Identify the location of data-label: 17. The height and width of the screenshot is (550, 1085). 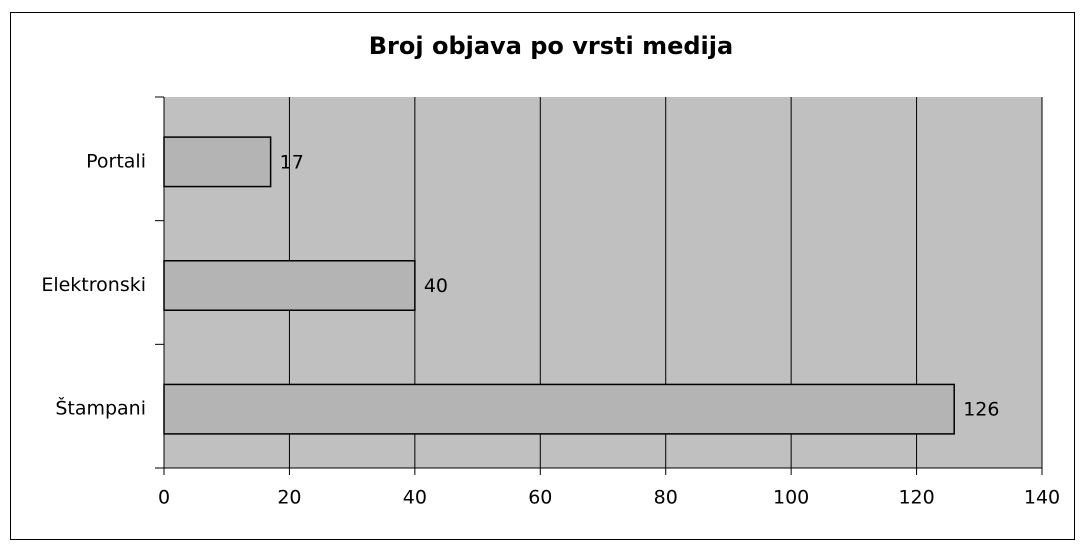
(292, 162).